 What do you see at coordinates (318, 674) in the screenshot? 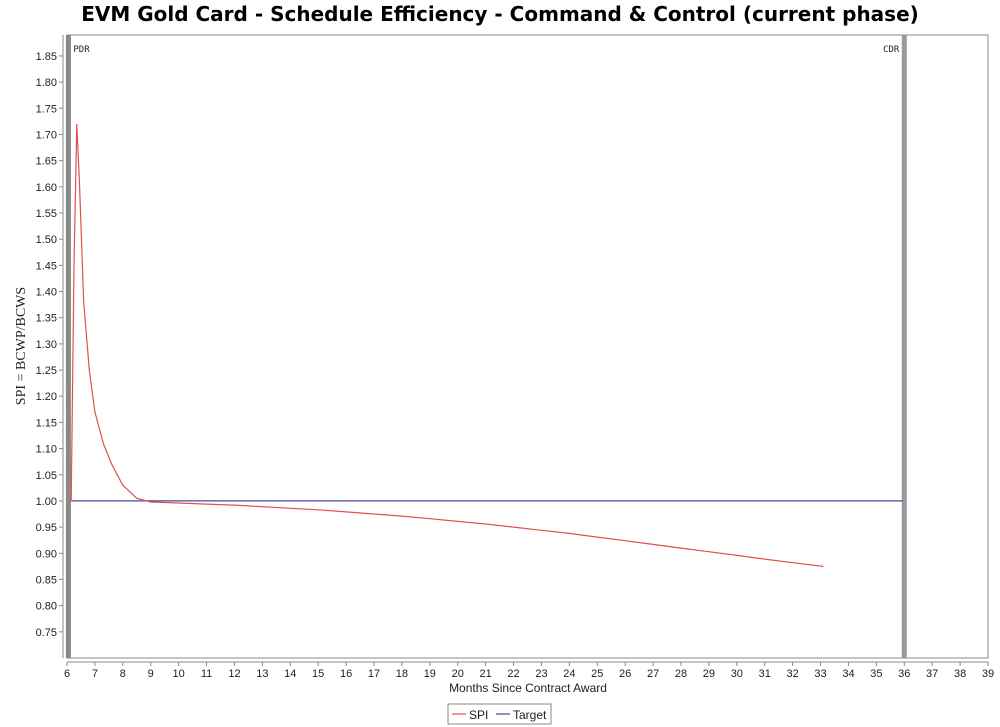
I see `x-tick-label: 15` at bounding box center [318, 674].